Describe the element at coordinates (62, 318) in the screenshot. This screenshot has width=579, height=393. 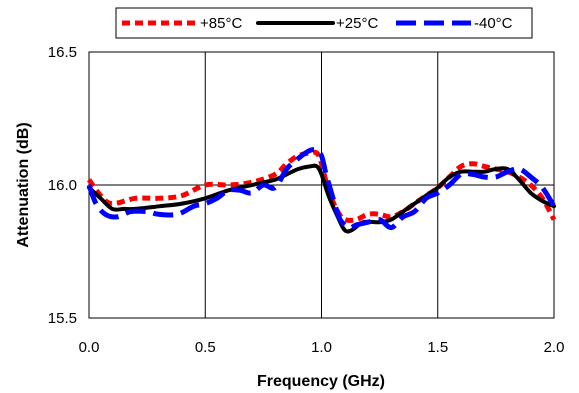
I see `y-tick-label: 15.5` at that location.